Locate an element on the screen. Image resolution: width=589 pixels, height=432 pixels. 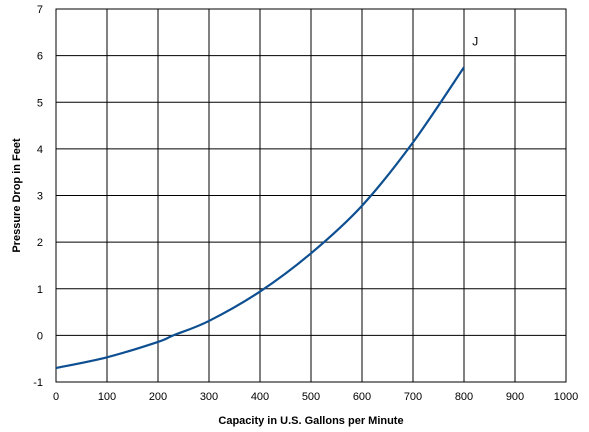
y-tick-label: 3 is located at coordinates (40, 197).